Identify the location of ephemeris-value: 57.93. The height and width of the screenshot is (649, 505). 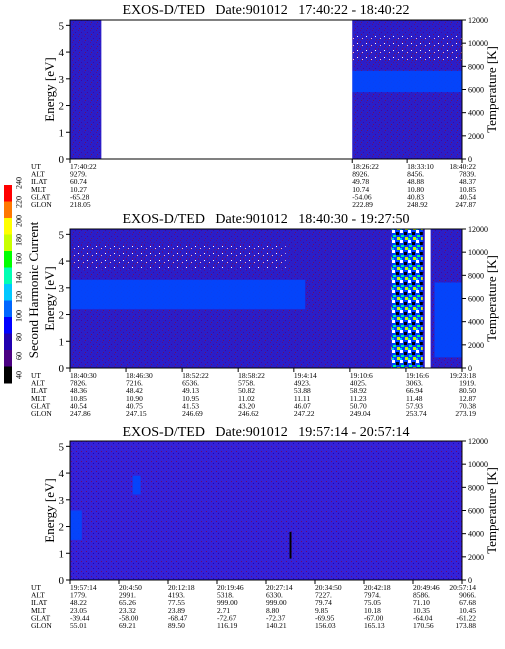
(414, 405).